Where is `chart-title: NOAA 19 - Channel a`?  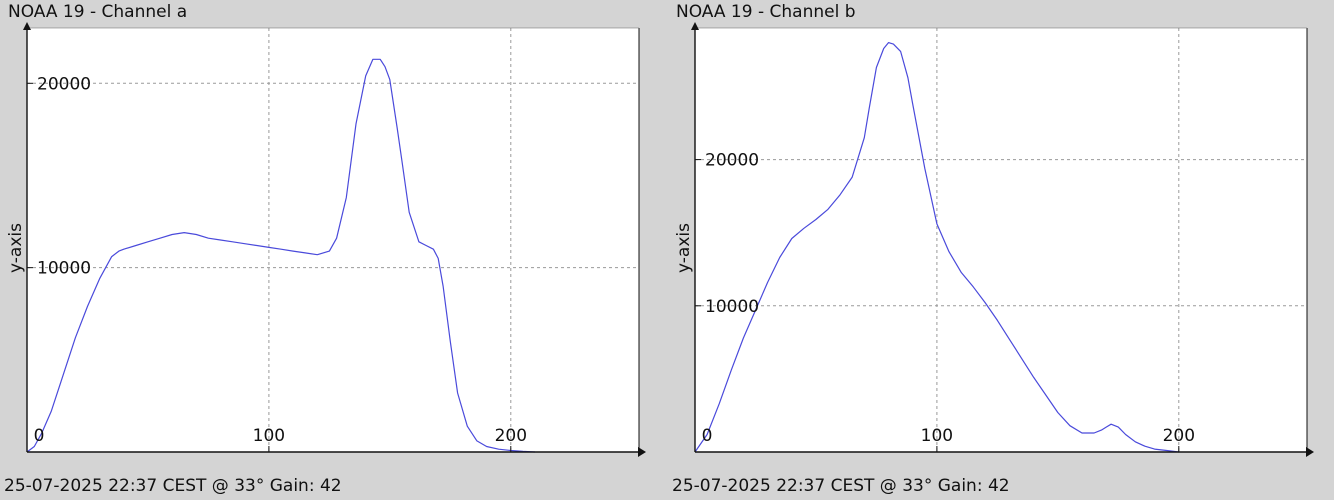
chart-title: NOAA 19 - Channel a is located at coordinates (98, 12).